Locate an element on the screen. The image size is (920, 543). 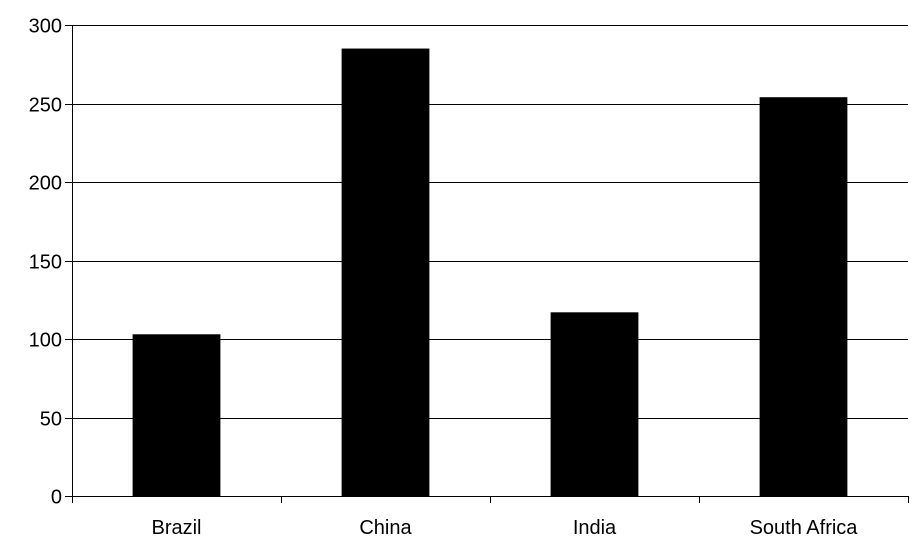
y-axis-ticks: 0 50 100 150 200 250 300 is located at coordinates (50, 262).